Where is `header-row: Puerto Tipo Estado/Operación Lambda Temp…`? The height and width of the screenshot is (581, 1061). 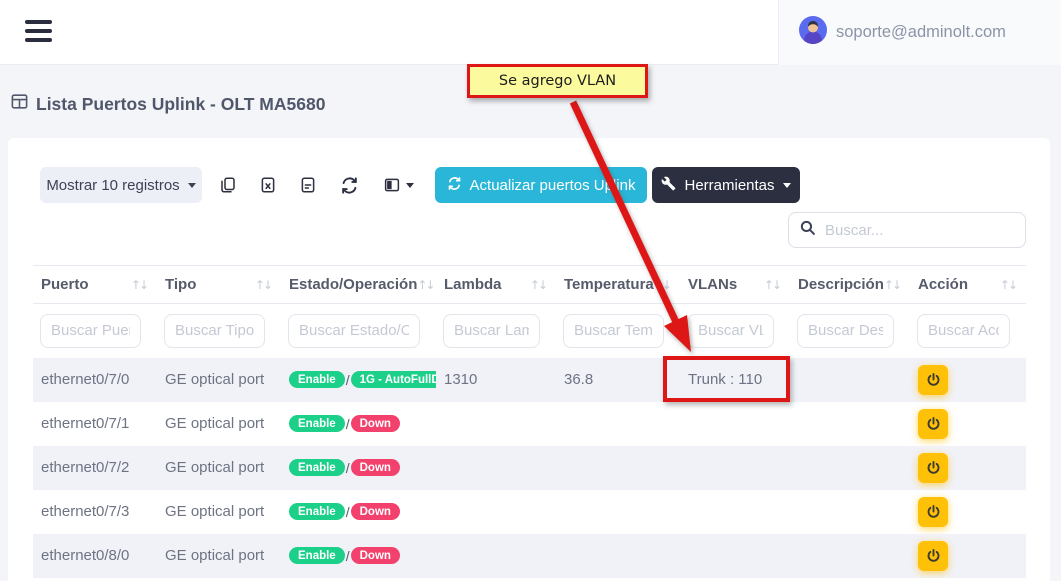
header-row: Puerto Tipo Estado/Operación Lambda Temp… is located at coordinates (529, 284).